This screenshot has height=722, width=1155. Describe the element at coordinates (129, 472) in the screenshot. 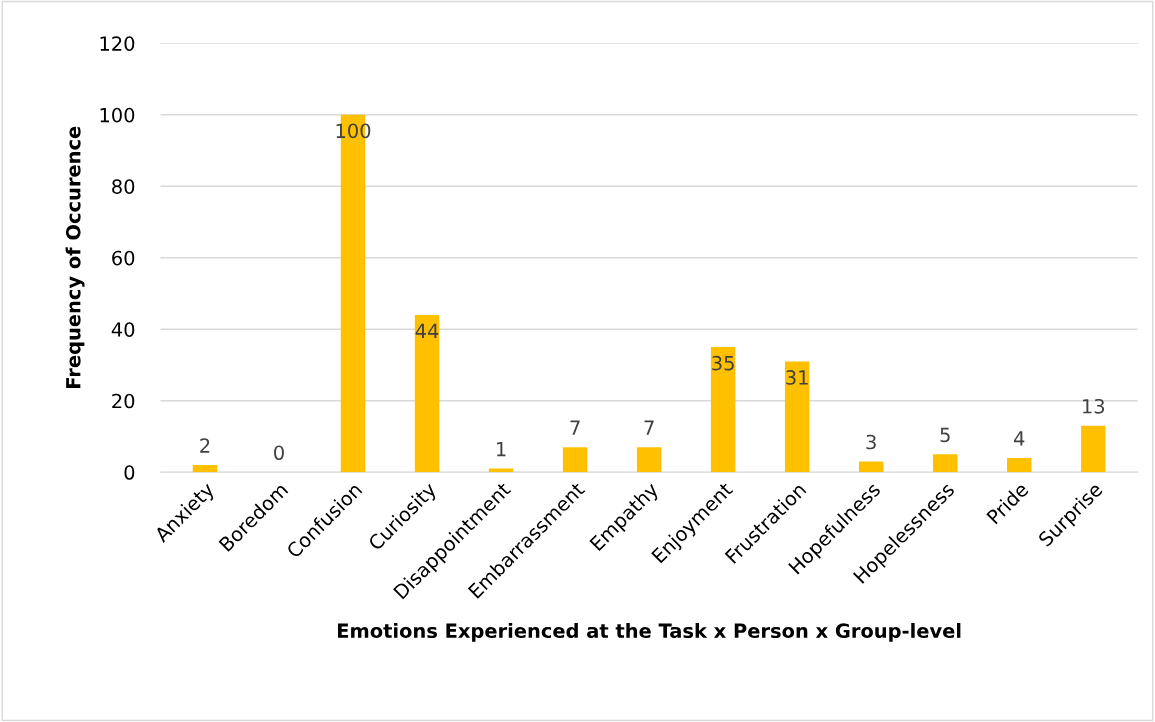

I see `y-tick-label: 0` at that location.